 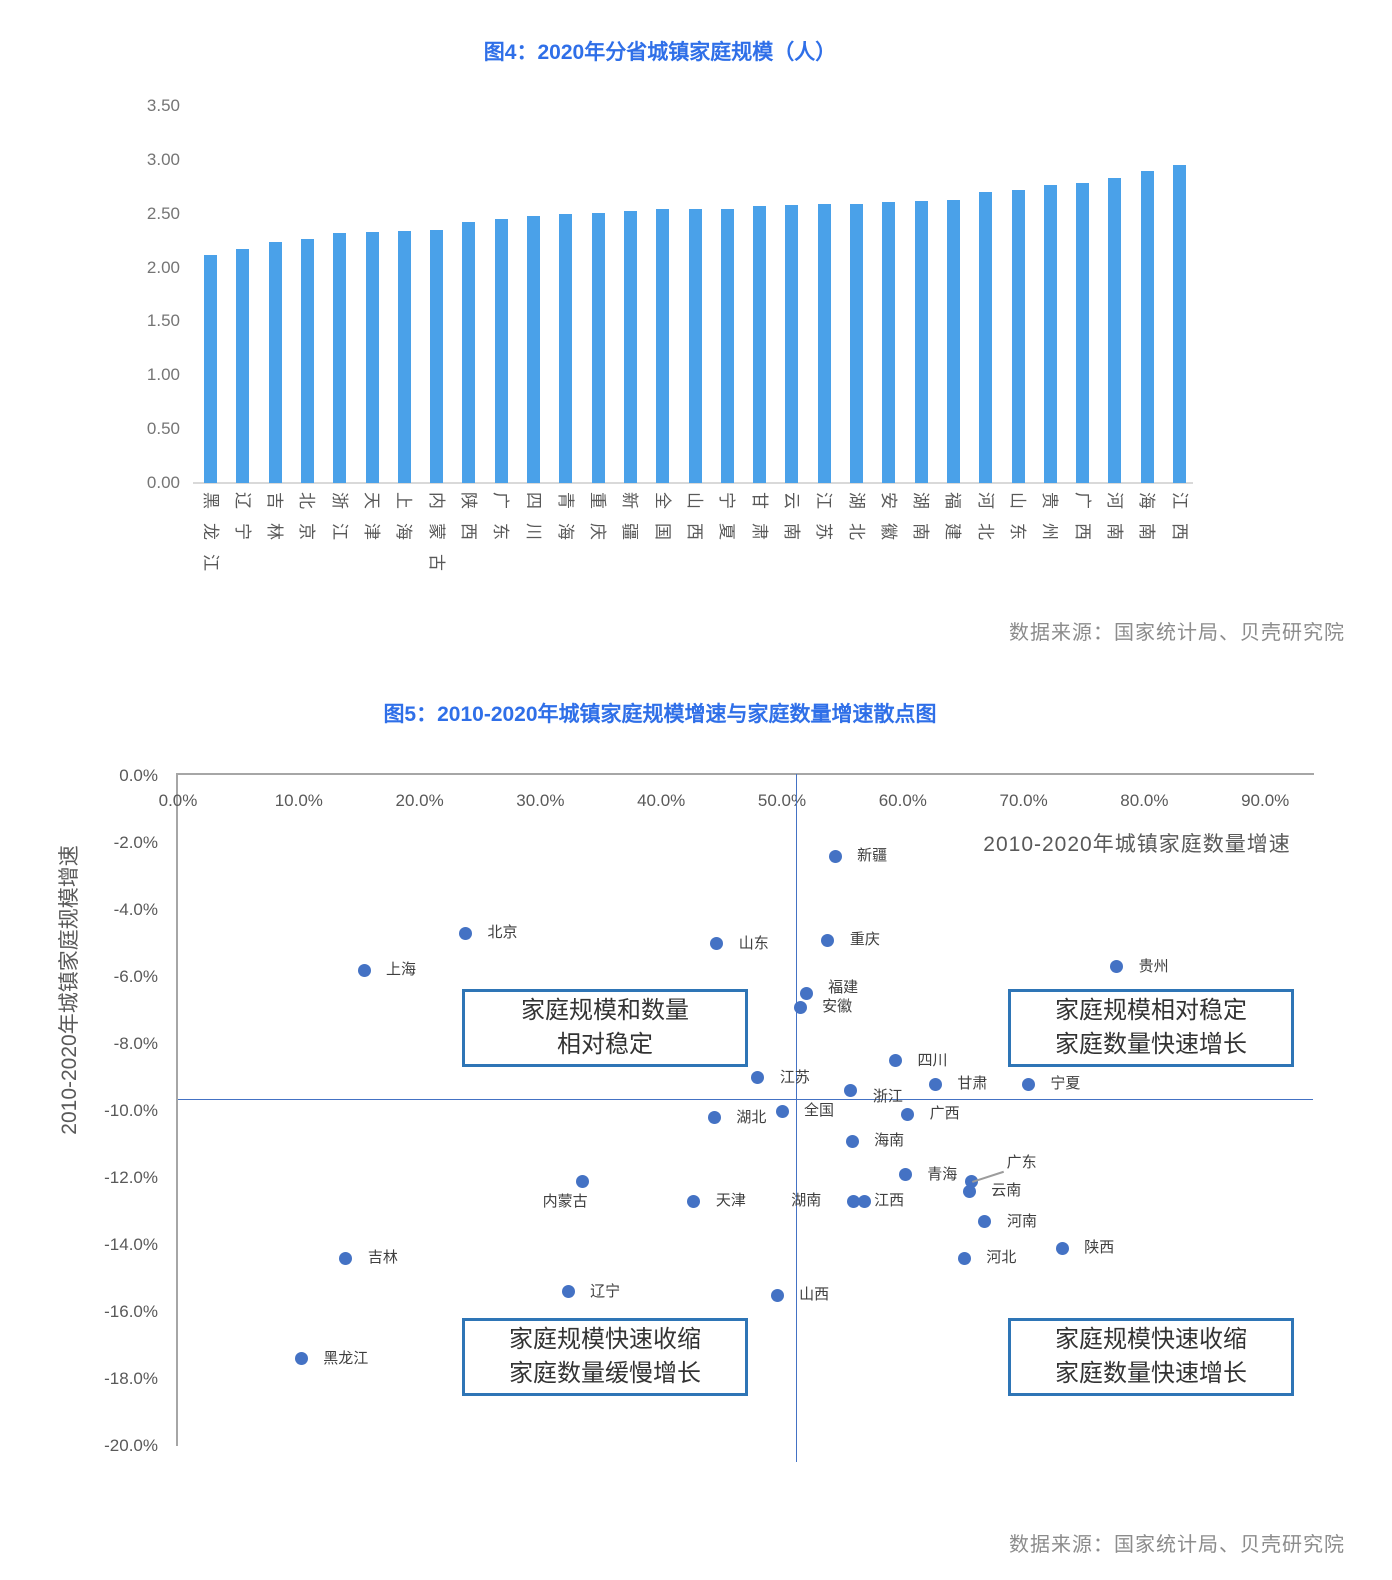 I want to click on point-安徽, so click(x=800, y=1007).